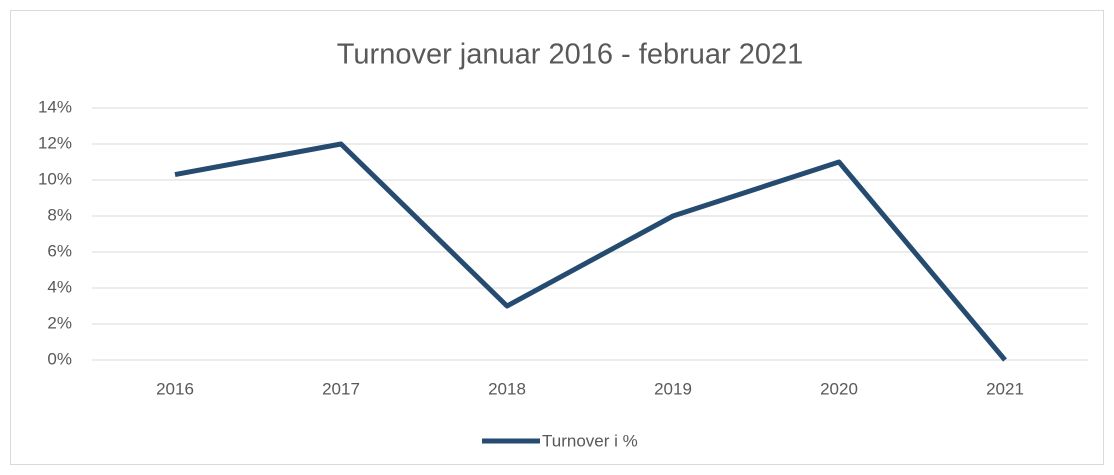 This screenshot has height=475, width=1114. Describe the element at coordinates (673, 388) in the screenshot. I see `x-tick-label: 2019` at that location.